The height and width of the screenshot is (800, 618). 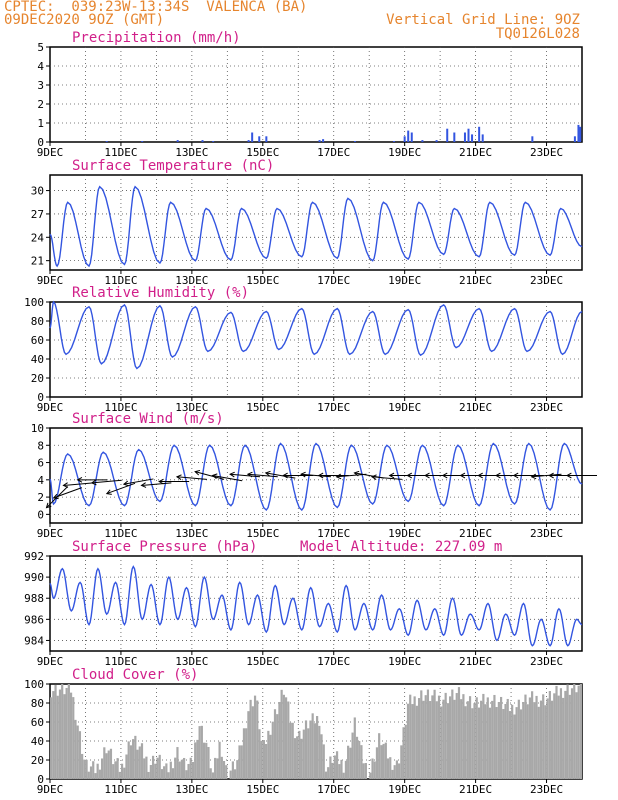 What do you see at coordinates (475, 533) in the screenshot?
I see `wind-xtick-label: 21DEC` at bounding box center [475, 533].